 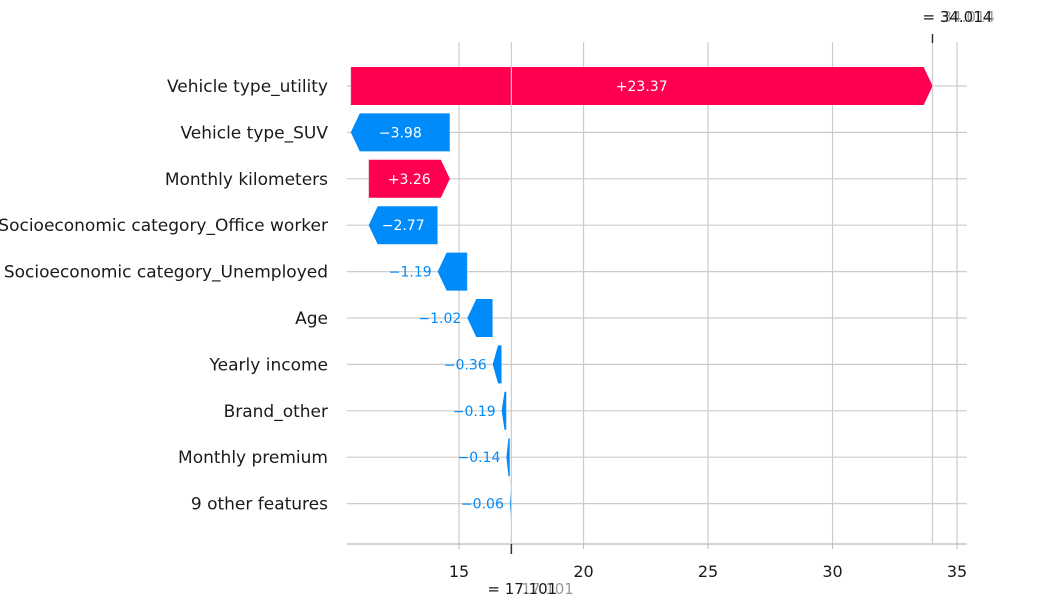 I want to click on feature-label: Monthly kilometers, so click(x=246, y=180).